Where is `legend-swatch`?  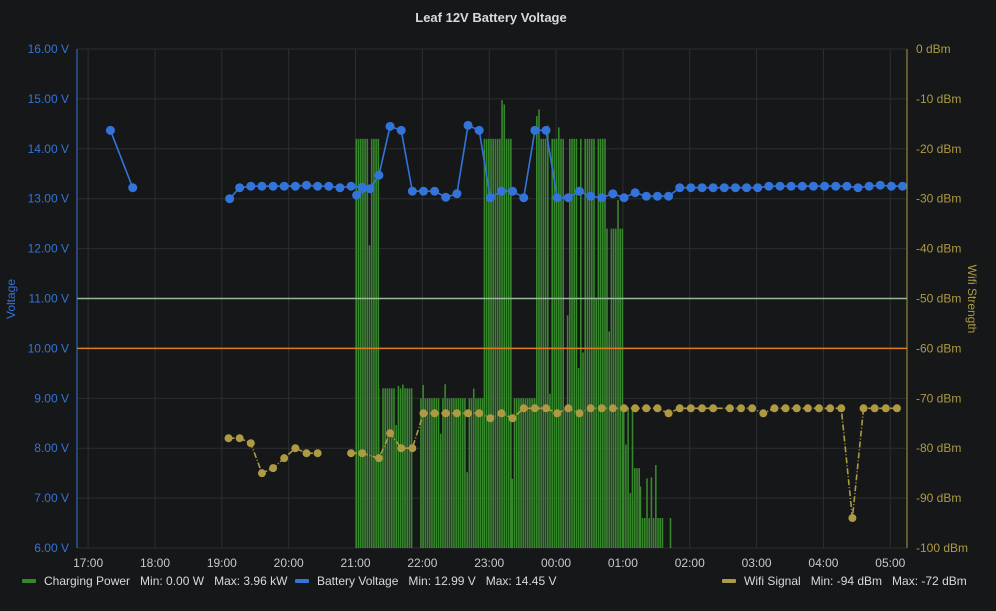
legend-swatch is located at coordinates (729, 581).